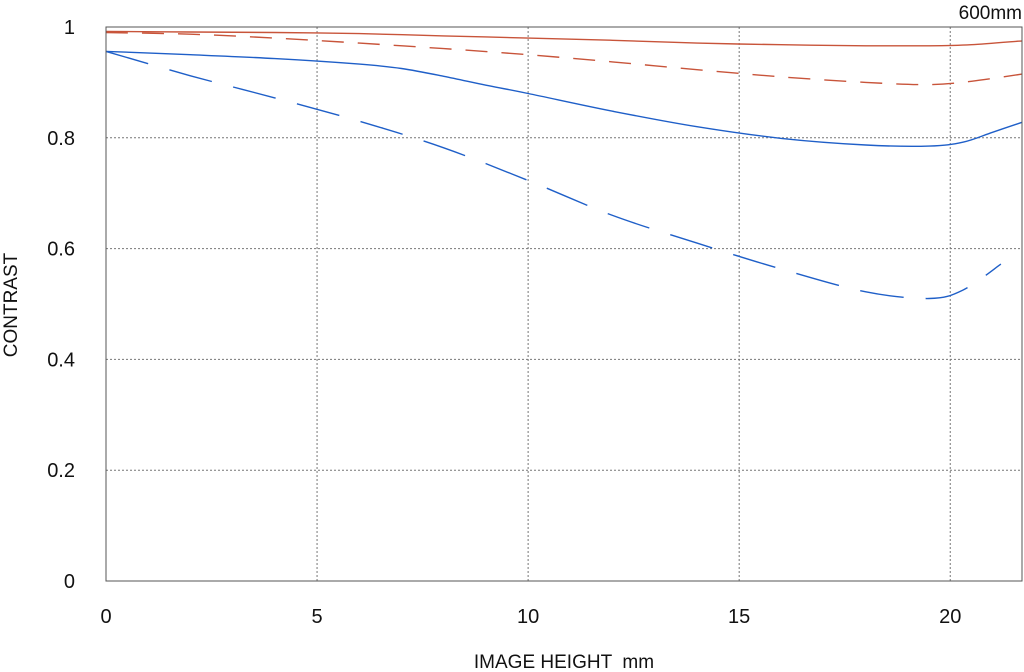 This screenshot has height=672, width=1024. I want to click on y-tick-label: 0.2, so click(61, 471).